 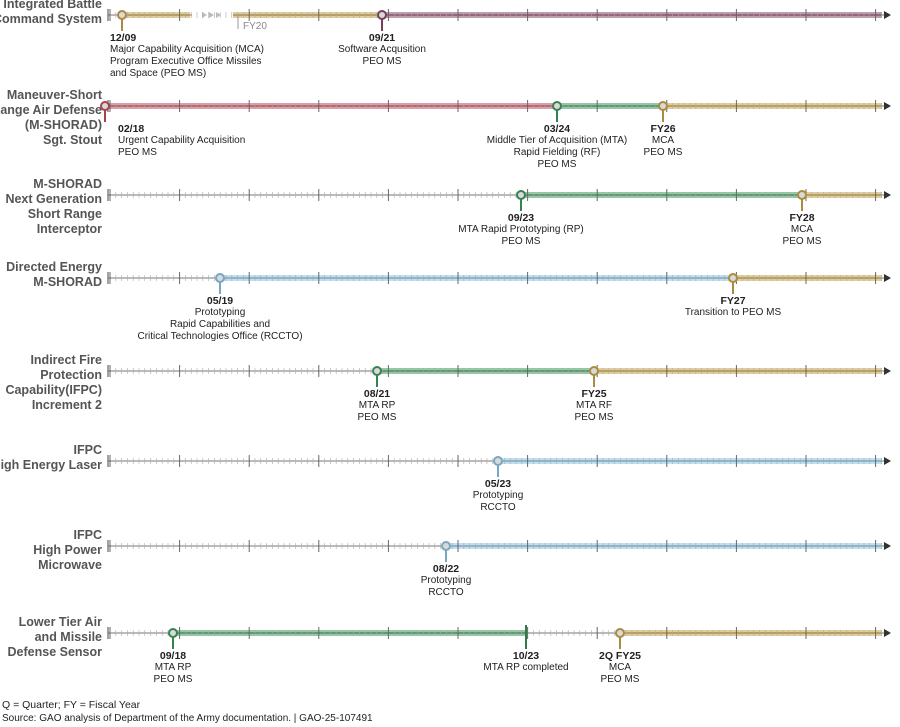 I want to click on program-title-line: High Power, so click(x=67, y=550).